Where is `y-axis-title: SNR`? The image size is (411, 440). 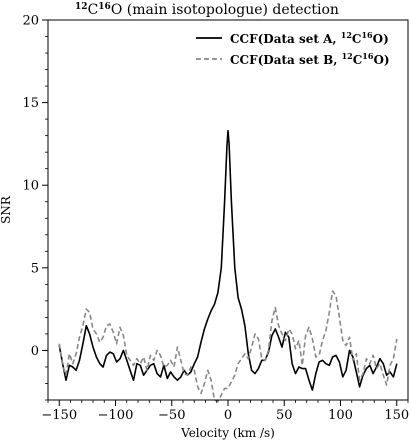 y-axis-title: SNR is located at coordinates (6, 209).